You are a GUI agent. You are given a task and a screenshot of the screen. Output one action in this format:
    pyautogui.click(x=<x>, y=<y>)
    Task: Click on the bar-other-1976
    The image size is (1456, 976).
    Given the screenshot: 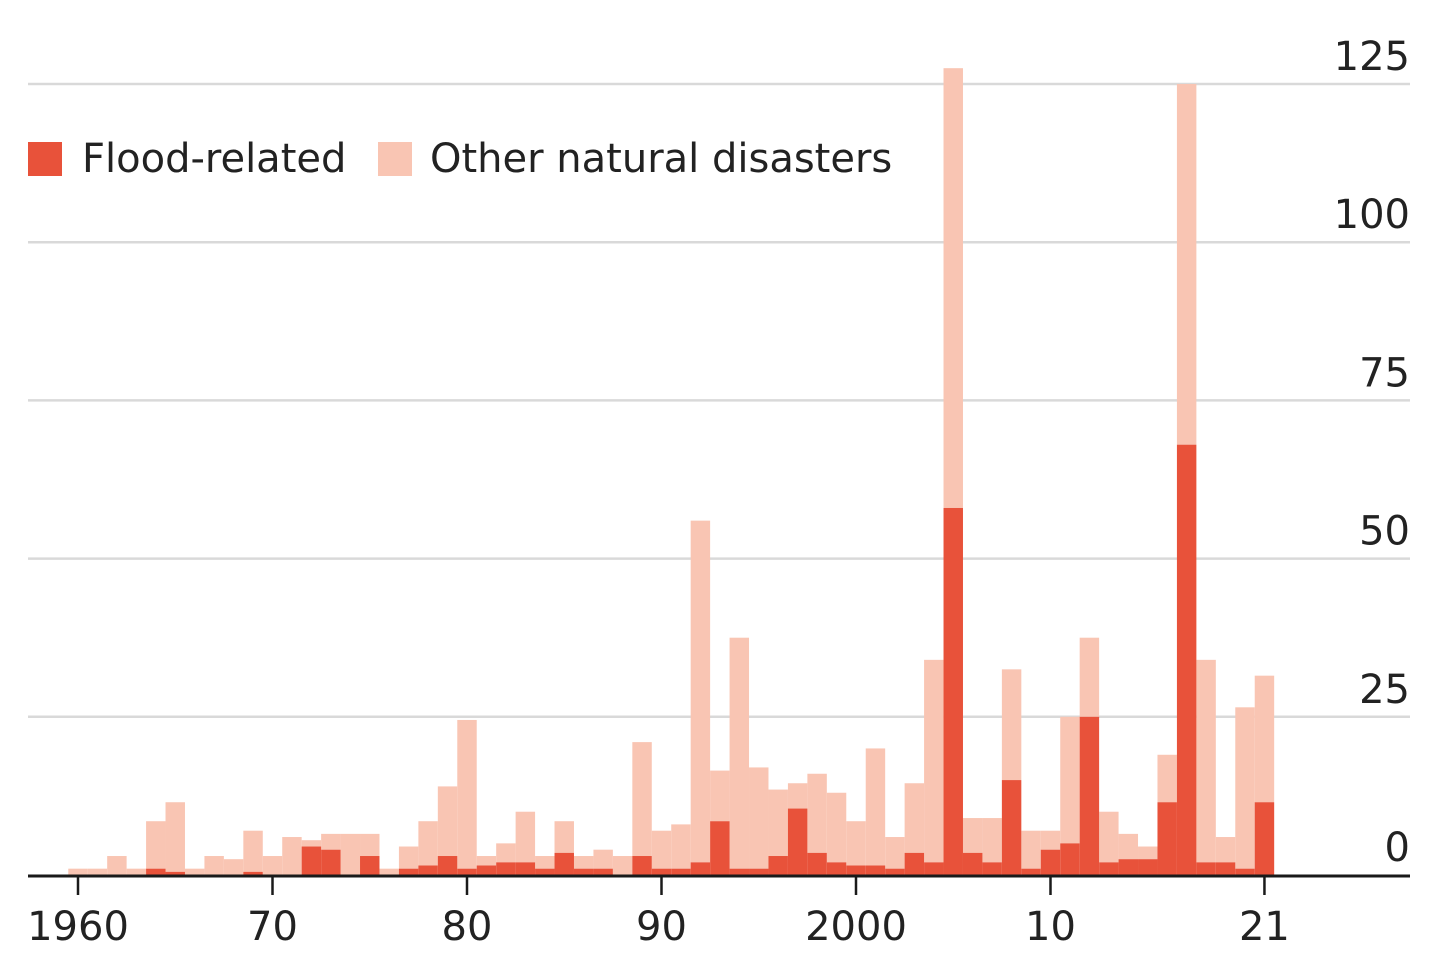 What is the action you would take?
    pyautogui.click(x=389, y=871)
    